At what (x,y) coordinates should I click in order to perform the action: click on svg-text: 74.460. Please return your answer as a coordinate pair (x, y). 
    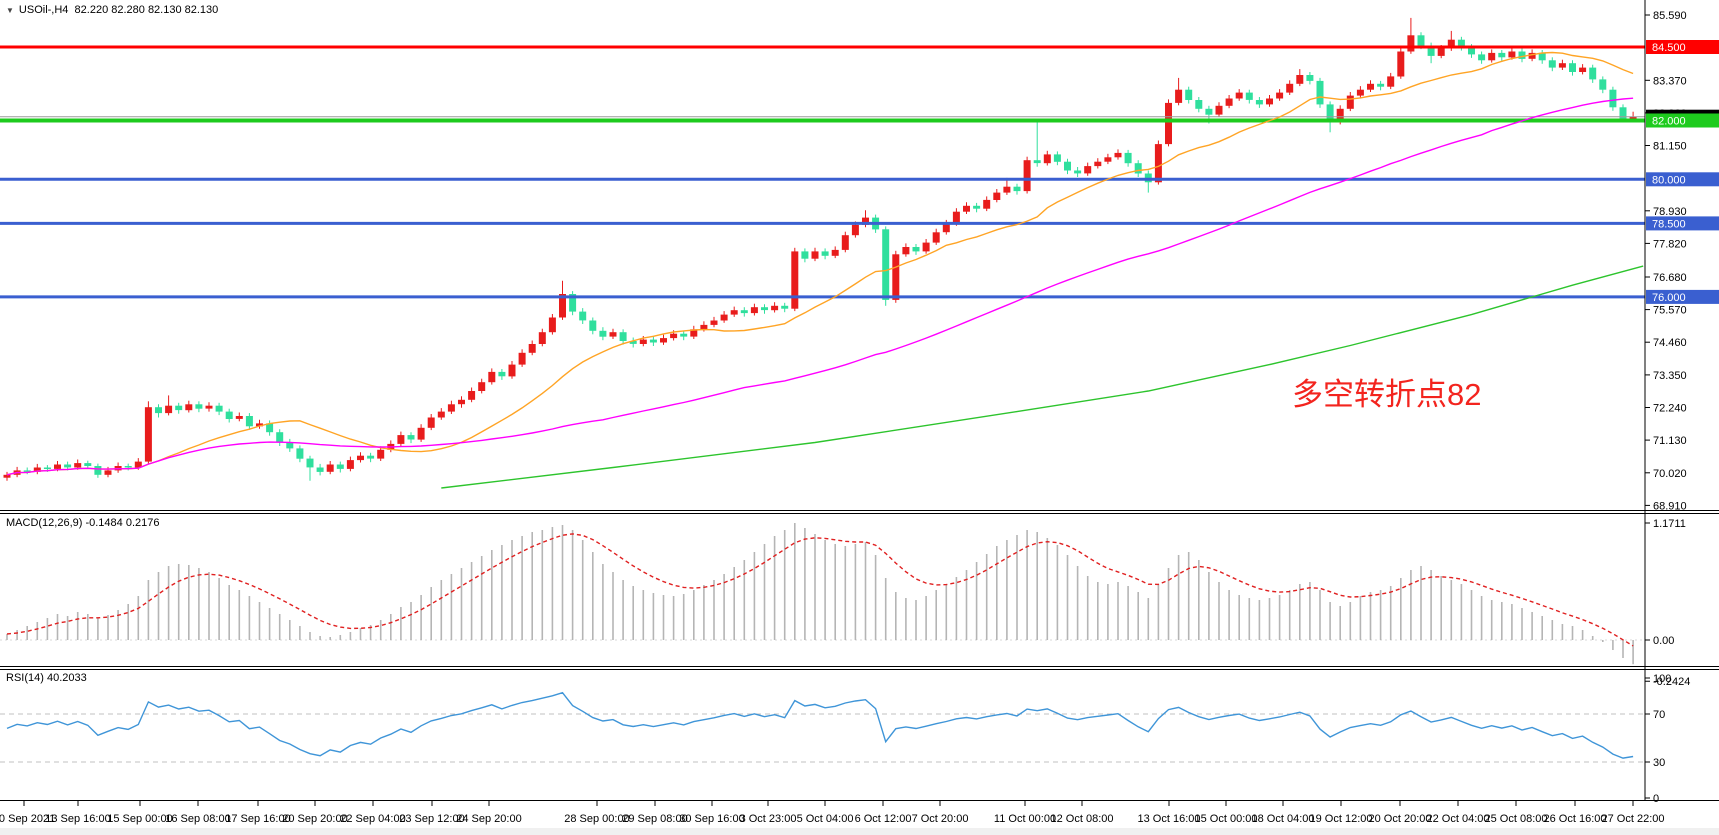
    Looking at the image, I should click on (1670, 343).